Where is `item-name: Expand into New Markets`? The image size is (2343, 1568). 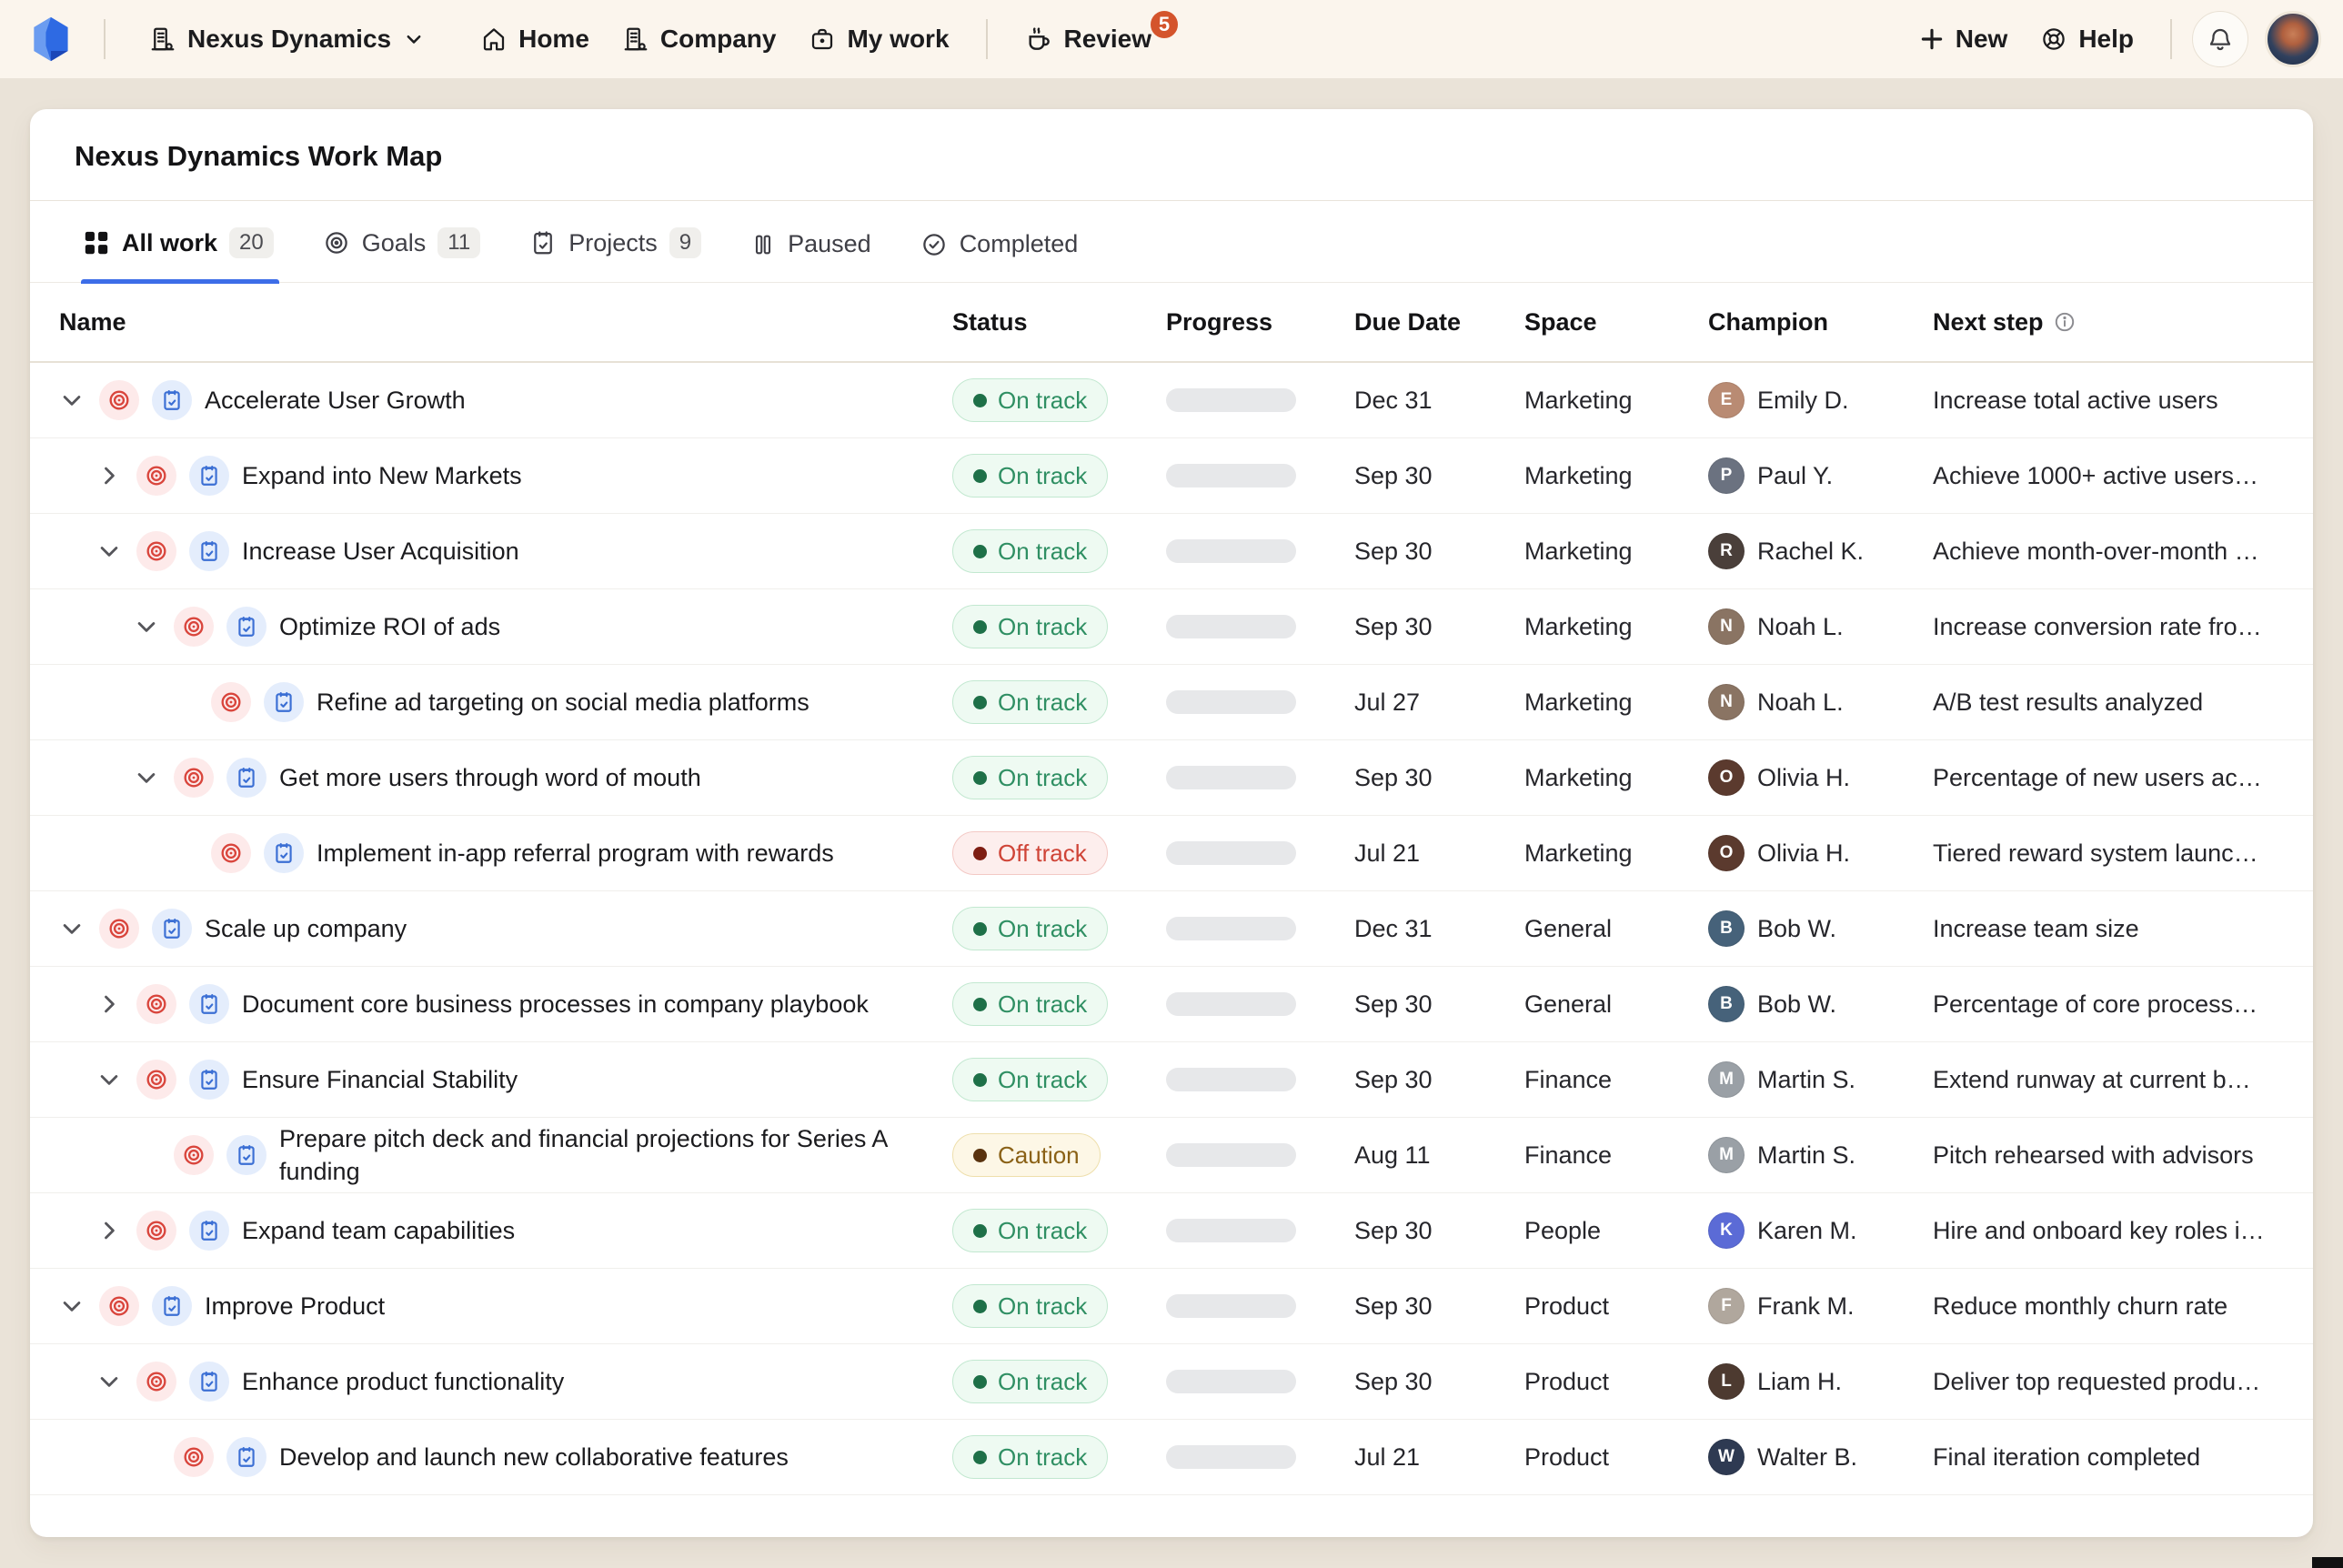 item-name: Expand into New Markets is located at coordinates (382, 475).